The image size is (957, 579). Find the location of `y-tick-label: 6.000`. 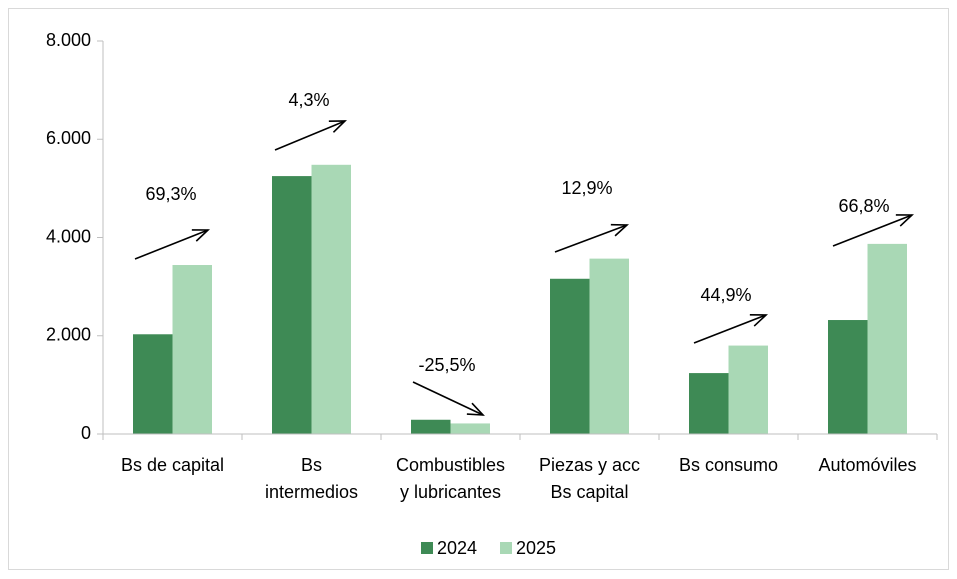

y-tick-label: 6.000 is located at coordinates (68, 138).